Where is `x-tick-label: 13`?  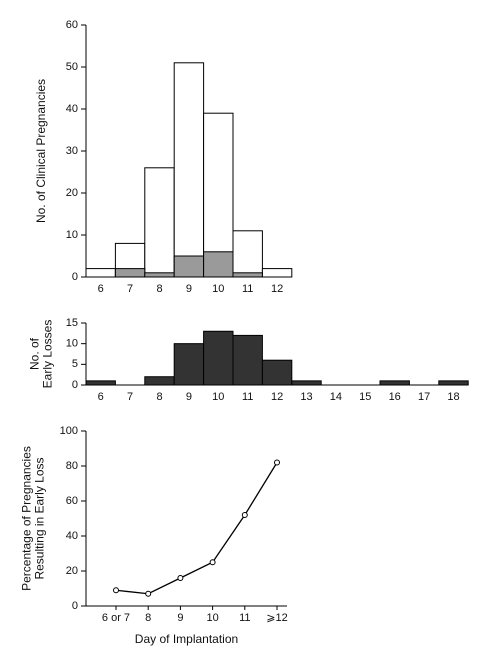 x-tick-label: 13 is located at coordinates (306, 397).